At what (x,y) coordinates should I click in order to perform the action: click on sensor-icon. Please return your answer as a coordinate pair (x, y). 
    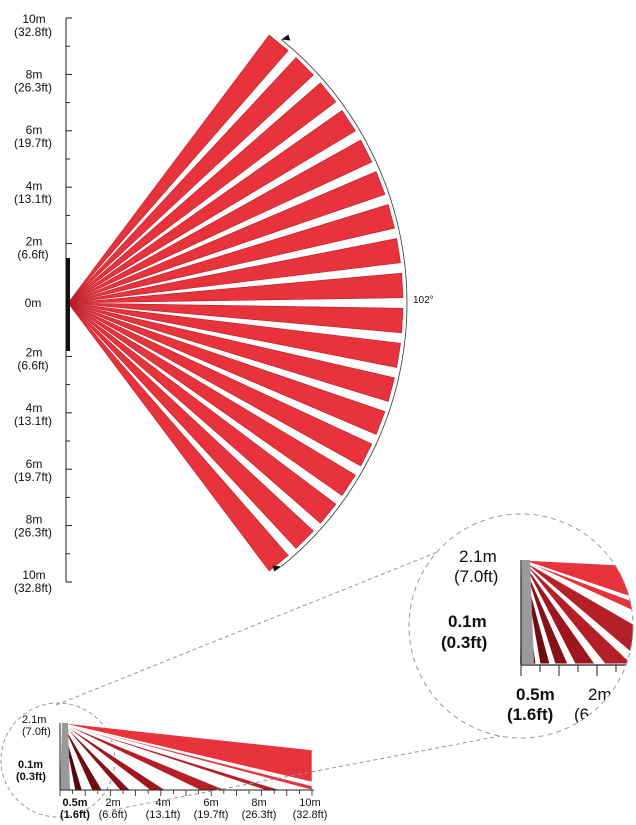
    Looking at the image, I should click on (68, 304).